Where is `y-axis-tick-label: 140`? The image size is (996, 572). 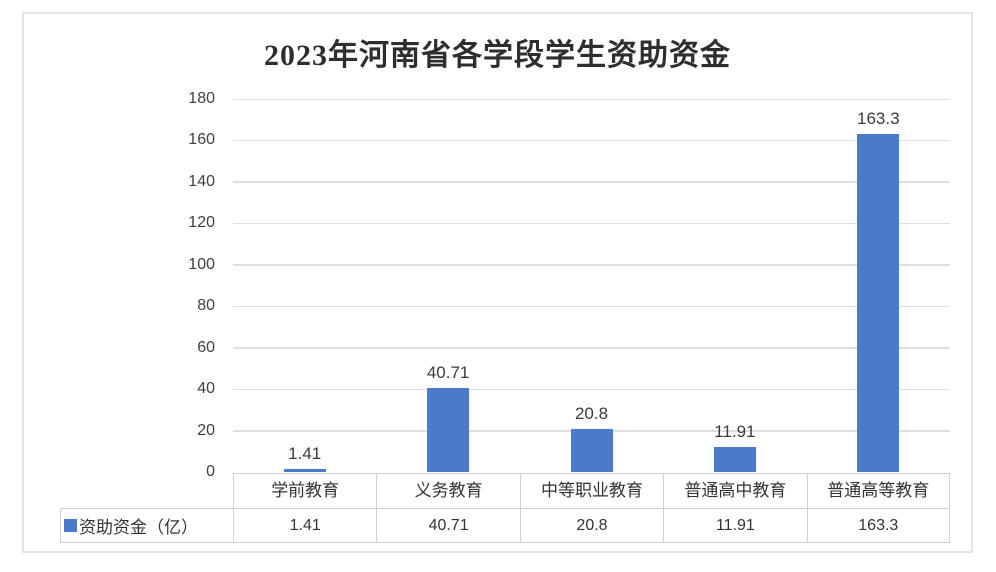 y-axis-tick-label: 140 is located at coordinates (201, 181).